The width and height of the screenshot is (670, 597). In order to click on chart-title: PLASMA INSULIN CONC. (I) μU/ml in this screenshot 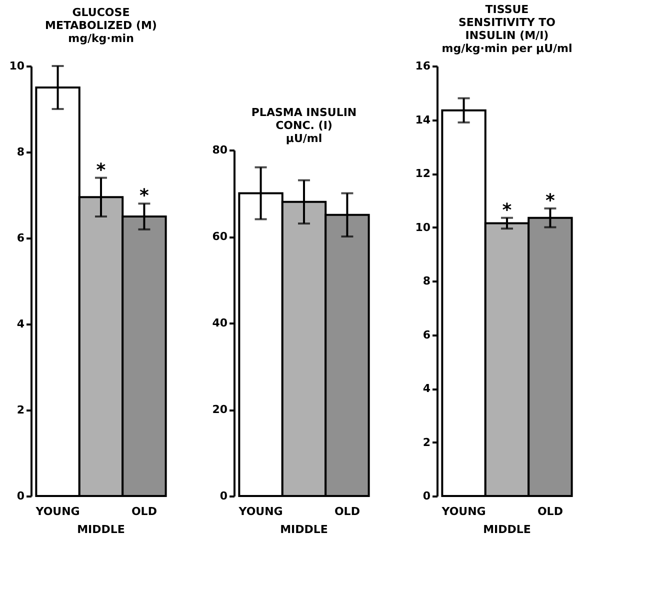, I will do `click(304, 125)`.